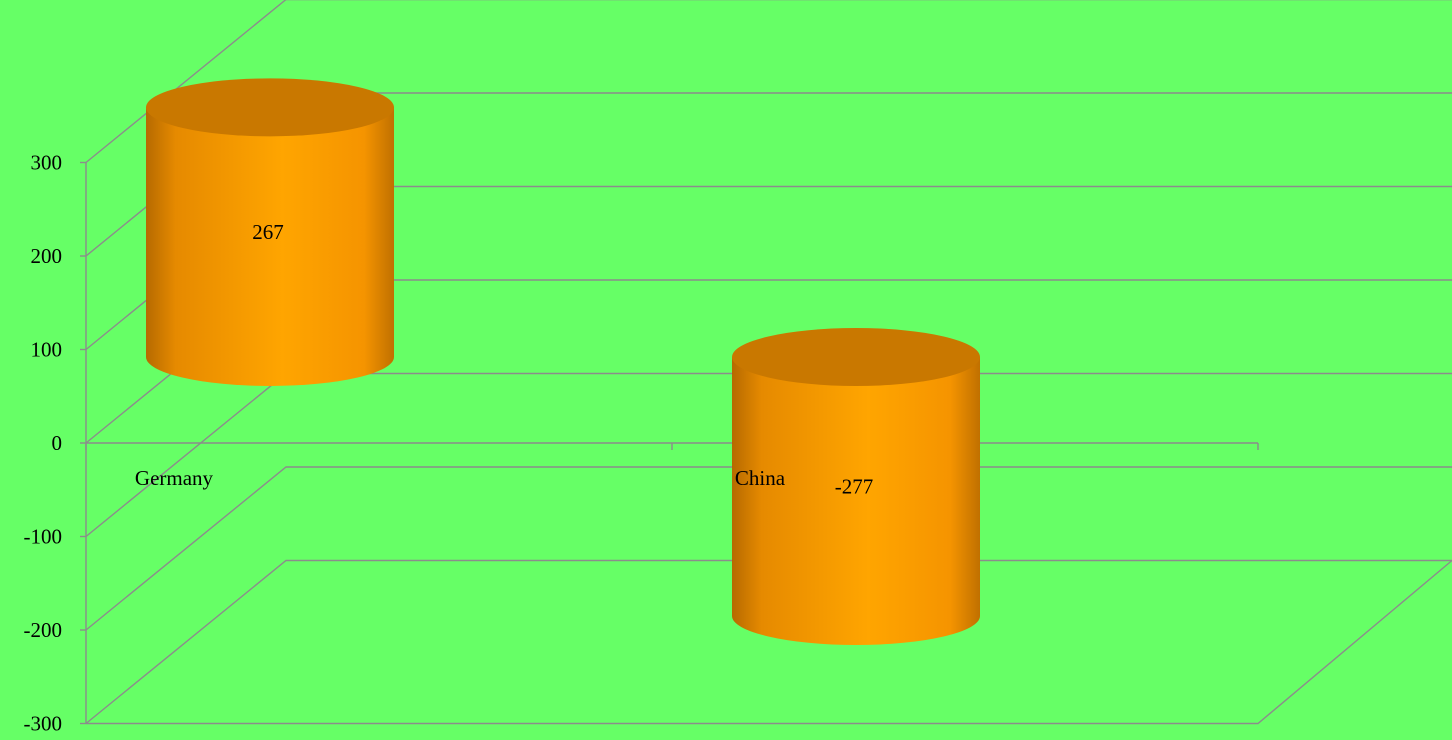  What do you see at coordinates (47, 350) in the screenshot?
I see `y-tick-label: 100` at bounding box center [47, 350].